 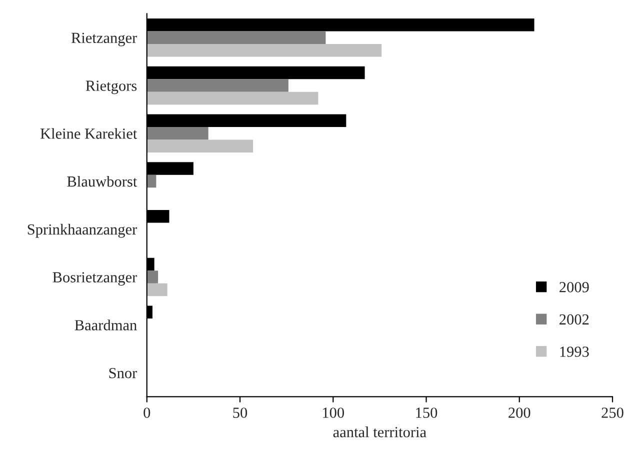 What do you see at coordinates (111, 87) in the screenshot?
I see `y-tick-label: Rietgors` at bounding box center [111, 87].